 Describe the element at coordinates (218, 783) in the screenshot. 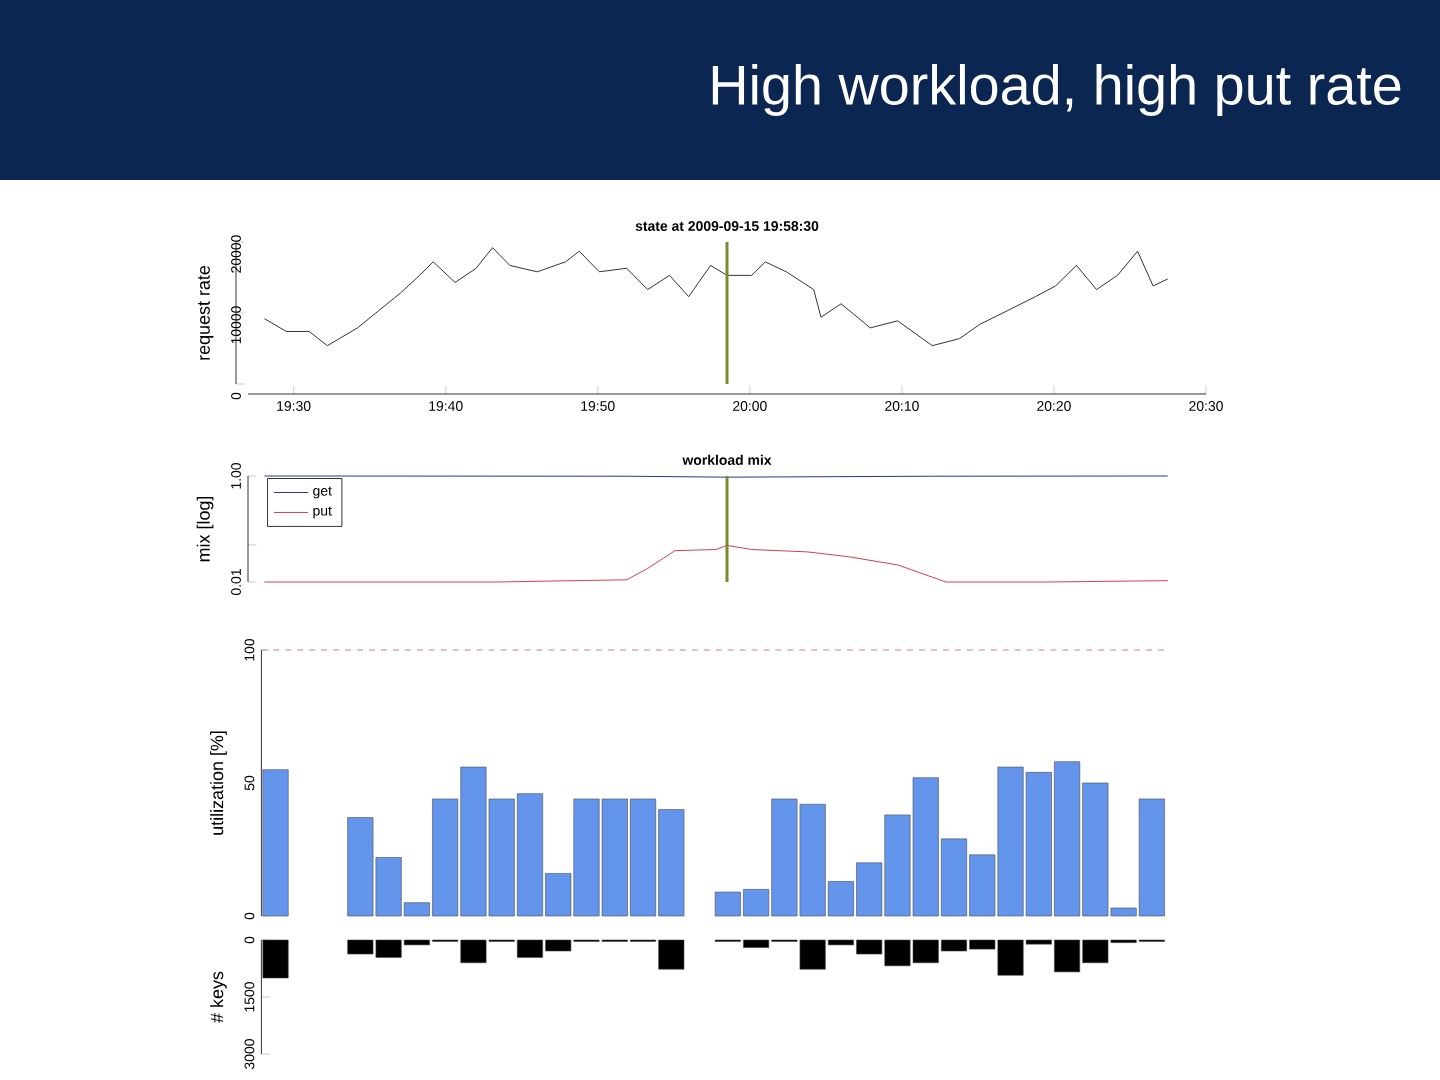

I see `y-axis-title: utilization [%]` at that location.